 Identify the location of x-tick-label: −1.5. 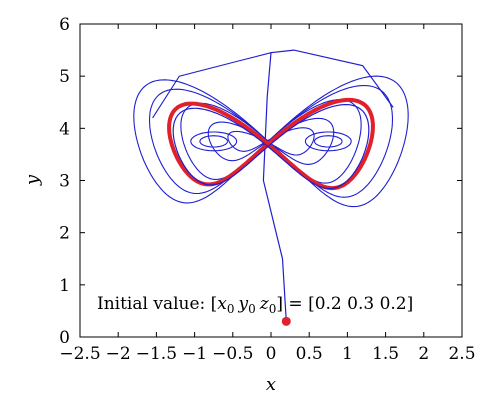
(156, 354).